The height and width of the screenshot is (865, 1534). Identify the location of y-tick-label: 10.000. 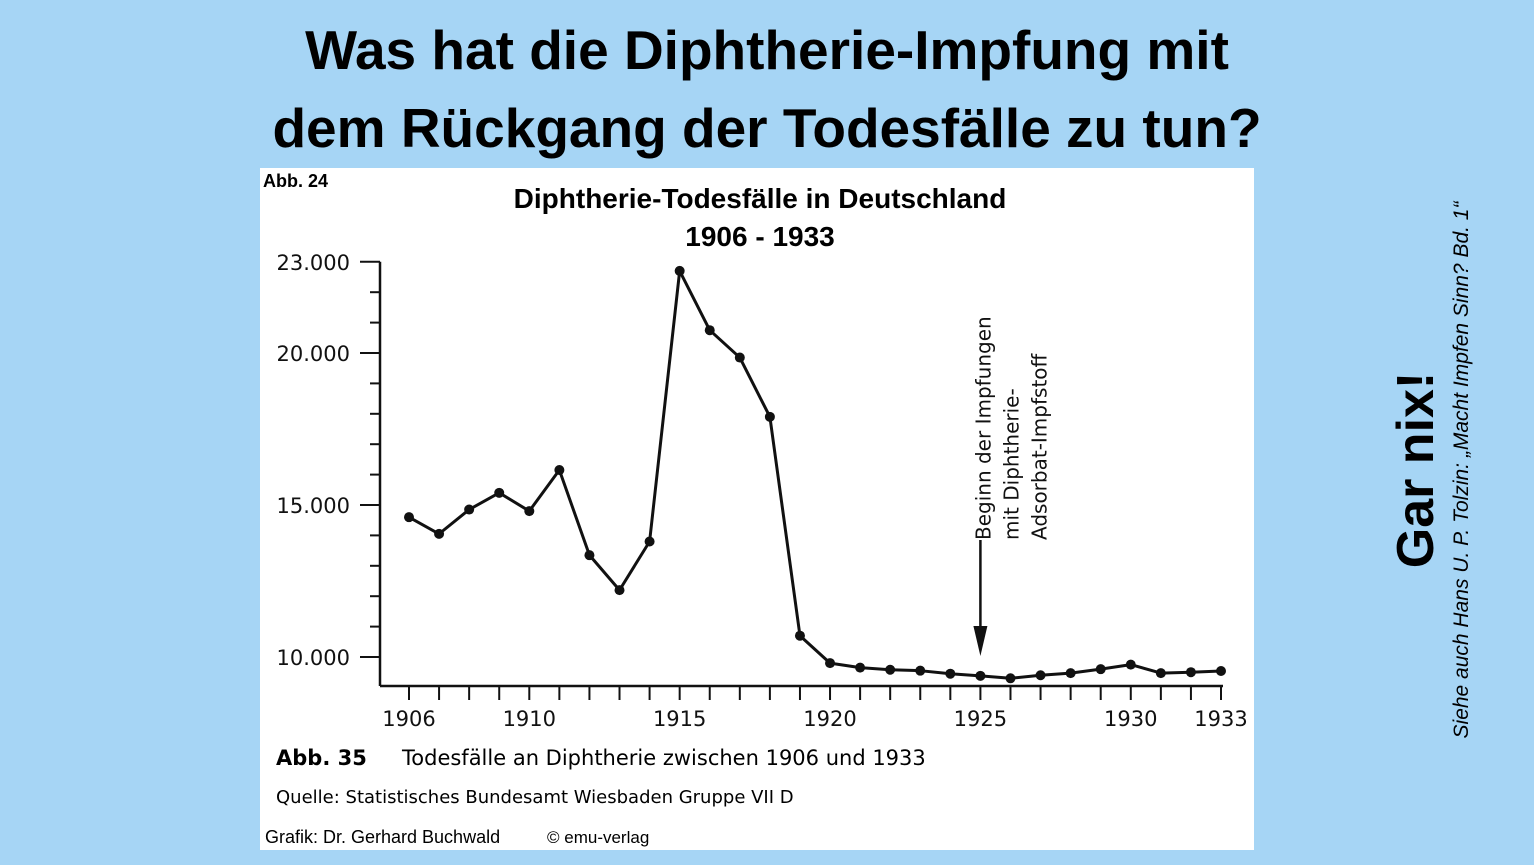
(313, 658).